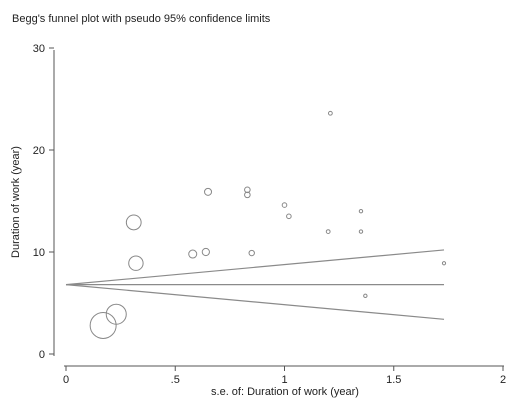 The width and height of the screenshot is (508, 399). I want to click on confidence-limits, so click(255, 284).